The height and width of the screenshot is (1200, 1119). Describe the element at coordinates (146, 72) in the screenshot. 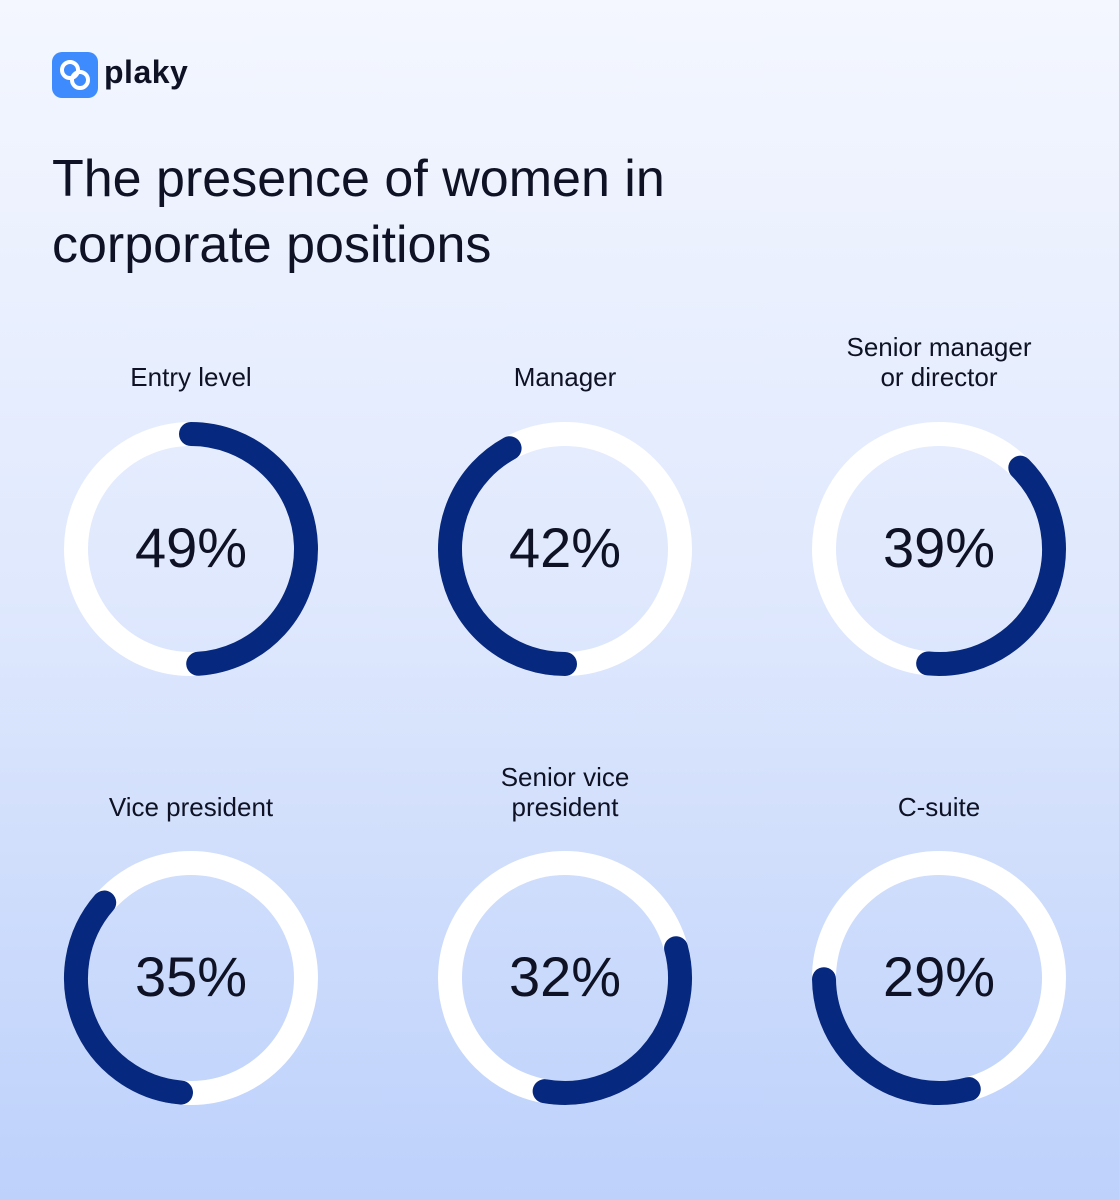

I see `logo-text: plaky` at that location.